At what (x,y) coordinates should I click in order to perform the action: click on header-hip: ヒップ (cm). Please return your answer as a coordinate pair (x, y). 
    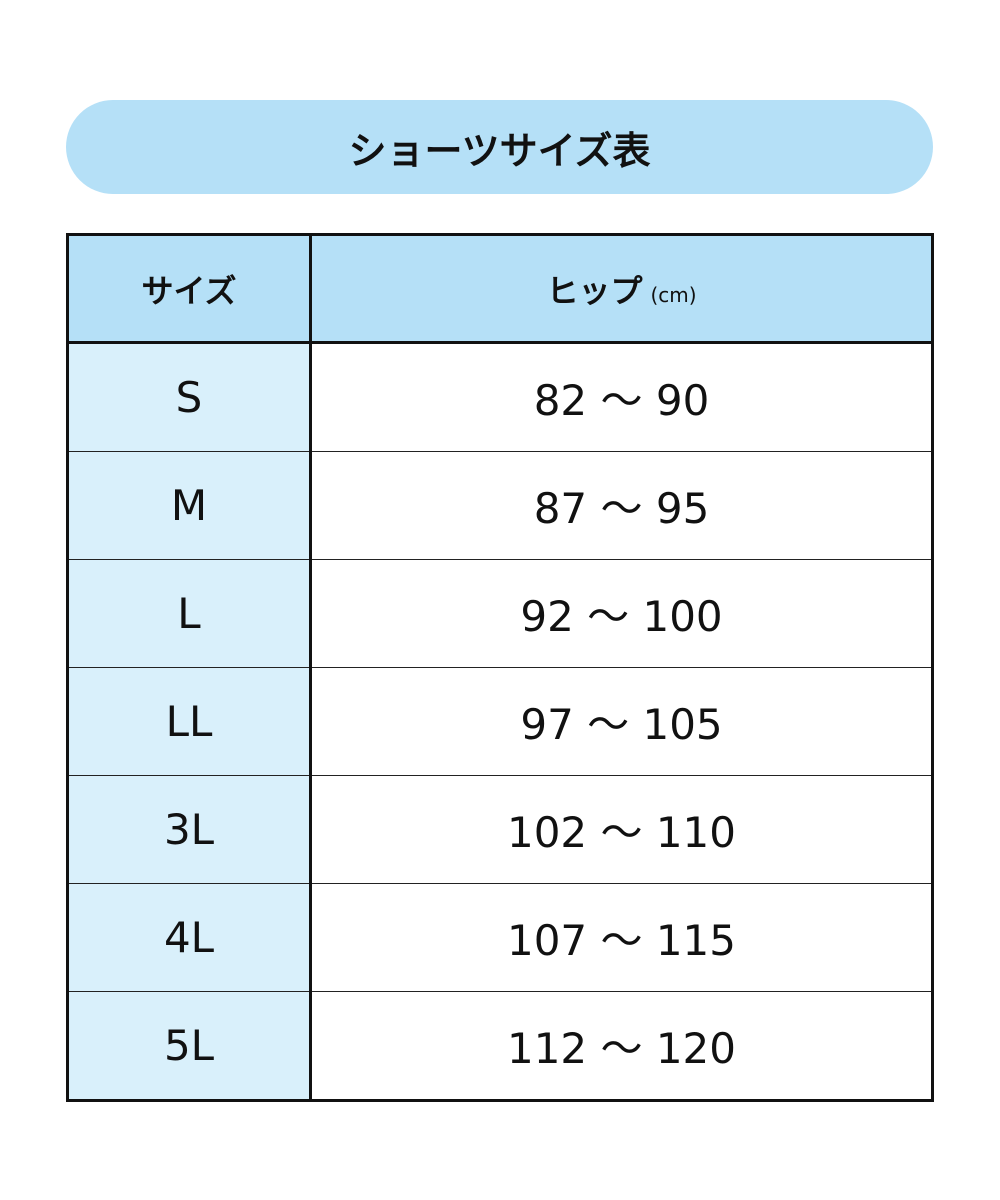
    Looking at the image, I should click on (621, 289).